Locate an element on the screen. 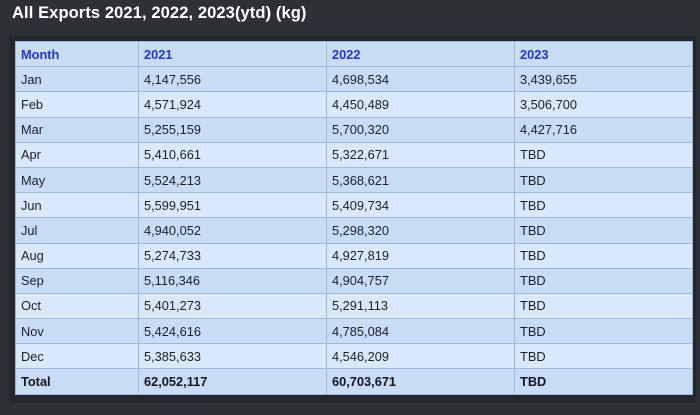  value-2022-cell: 4,546,209 is located at coordinates (420, 356).